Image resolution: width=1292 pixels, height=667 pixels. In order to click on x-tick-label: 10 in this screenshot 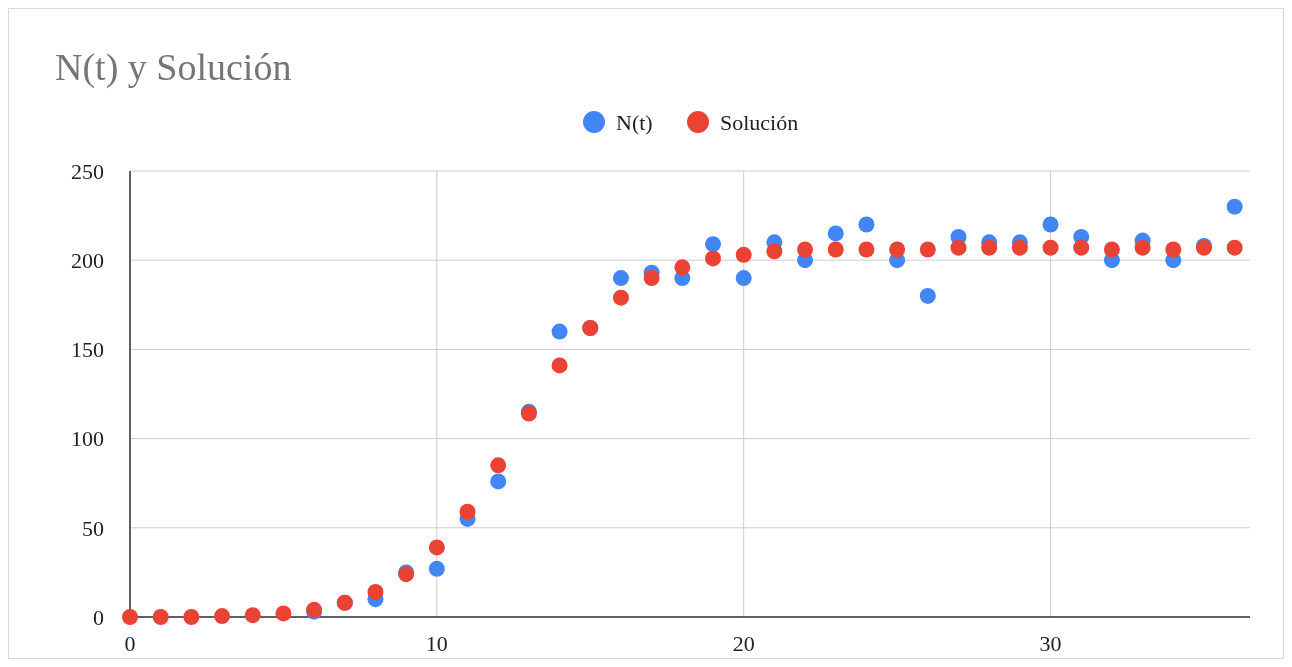, I will do `click(436, 643)`.